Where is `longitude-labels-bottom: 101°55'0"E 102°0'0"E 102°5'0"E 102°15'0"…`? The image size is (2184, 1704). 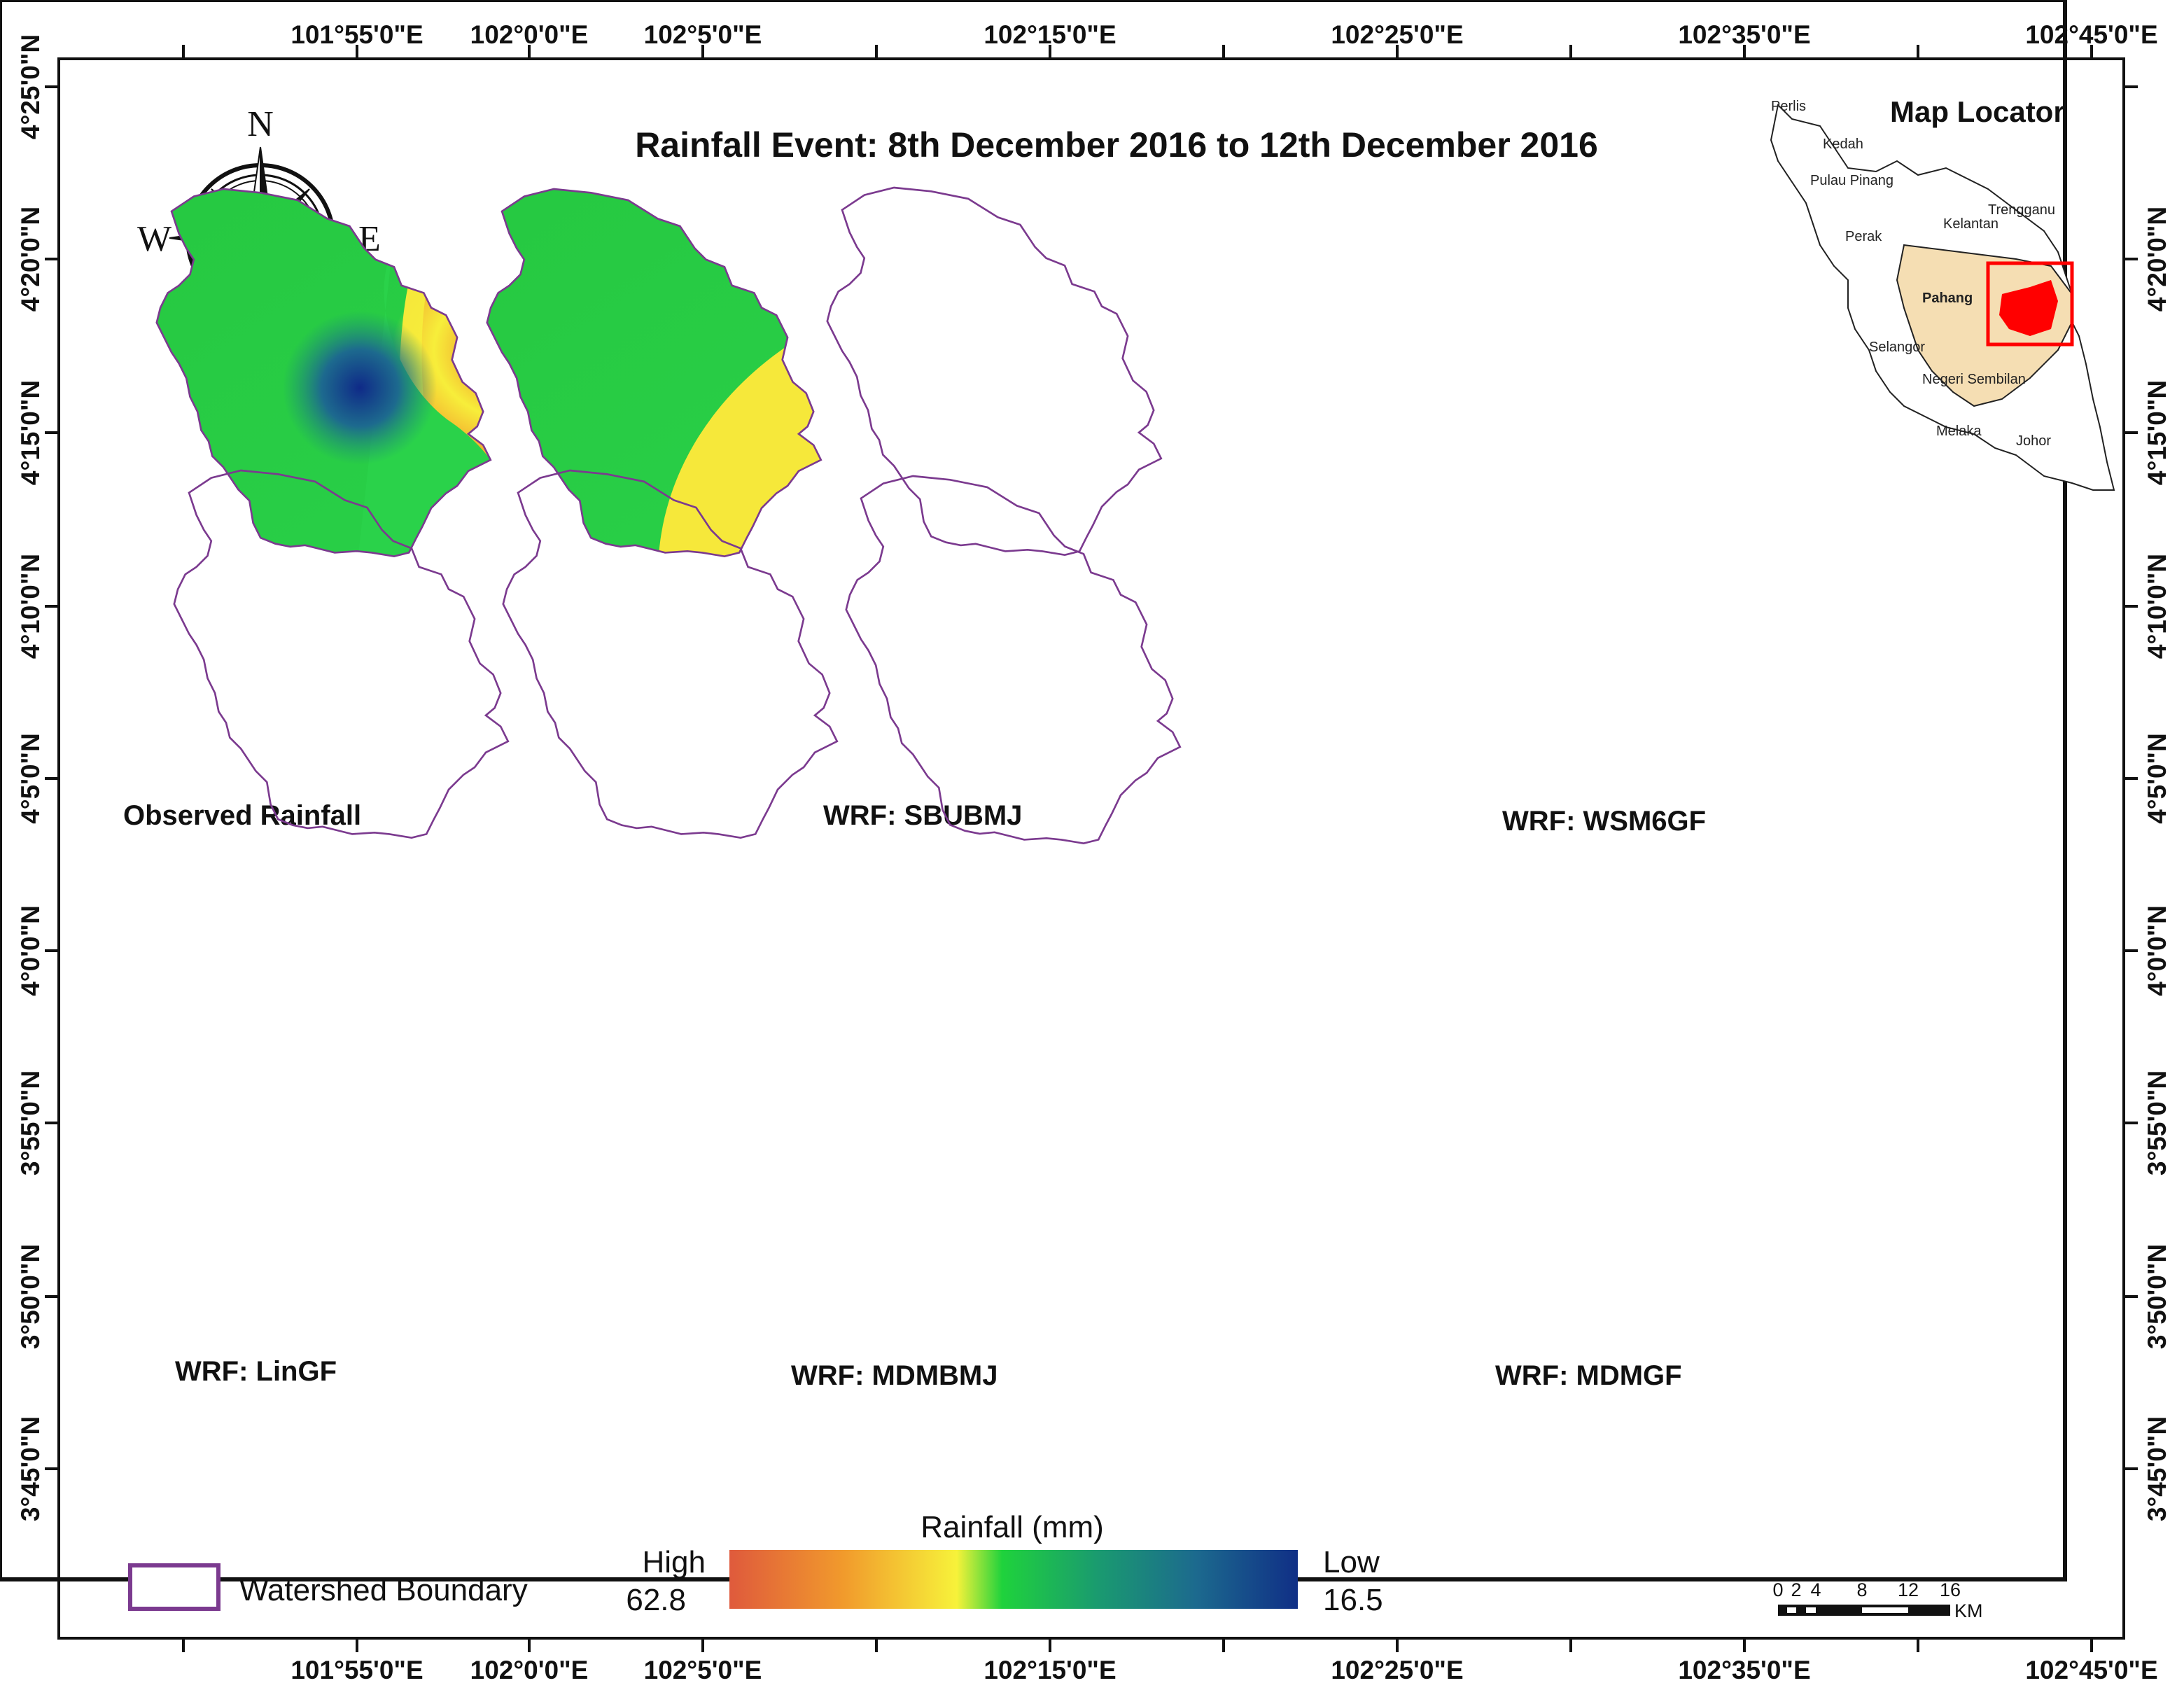
longitude-labels-bottom: 101°55'0"E 102°0'0"E 102°5'0"E 102°15'0"… is located at coordinates (1223, 1670).